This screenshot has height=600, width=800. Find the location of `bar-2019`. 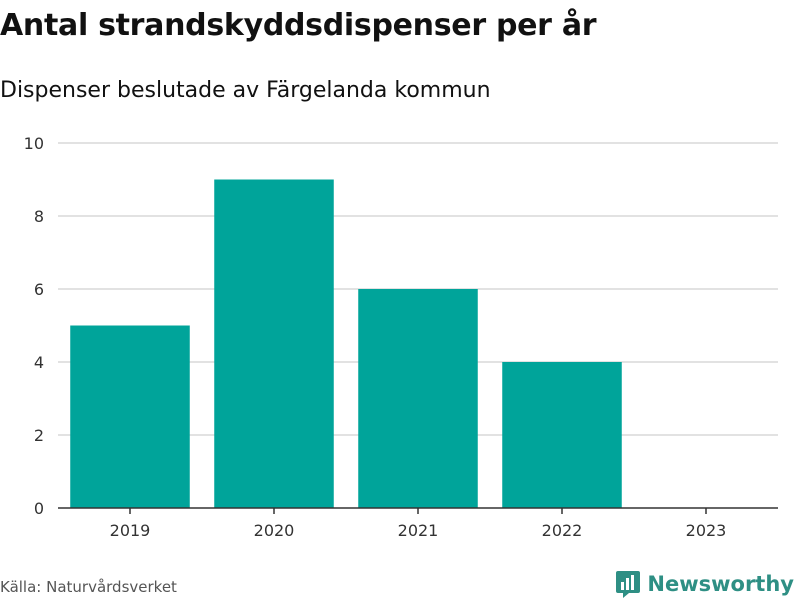

bar-2019 is located at coordinates (130, 416).